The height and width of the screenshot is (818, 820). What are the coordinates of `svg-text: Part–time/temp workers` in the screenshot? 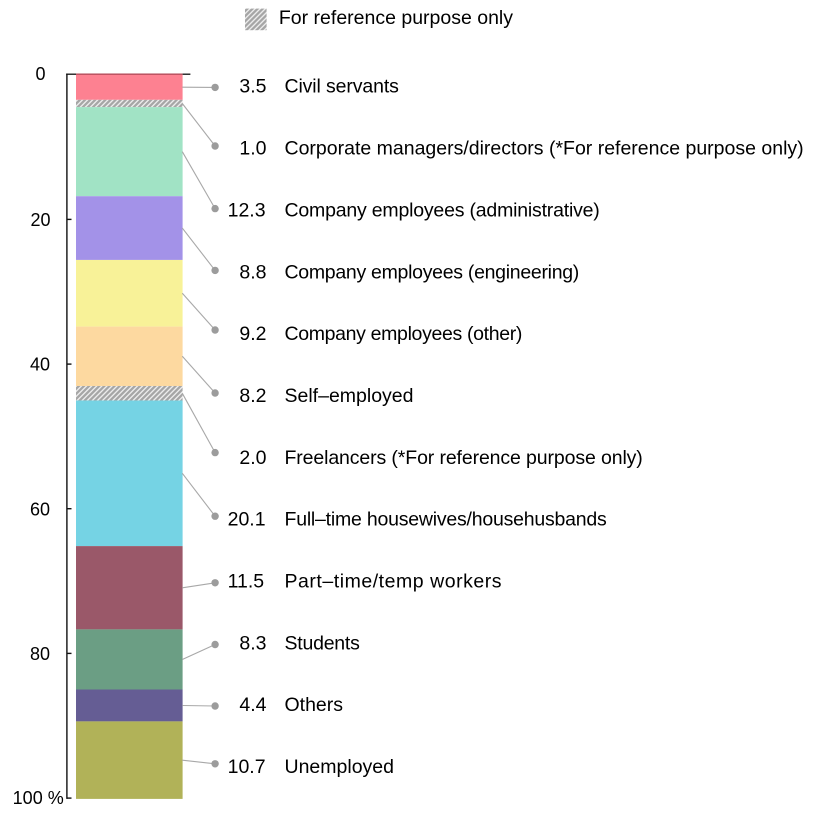 It's located at (394, 582).